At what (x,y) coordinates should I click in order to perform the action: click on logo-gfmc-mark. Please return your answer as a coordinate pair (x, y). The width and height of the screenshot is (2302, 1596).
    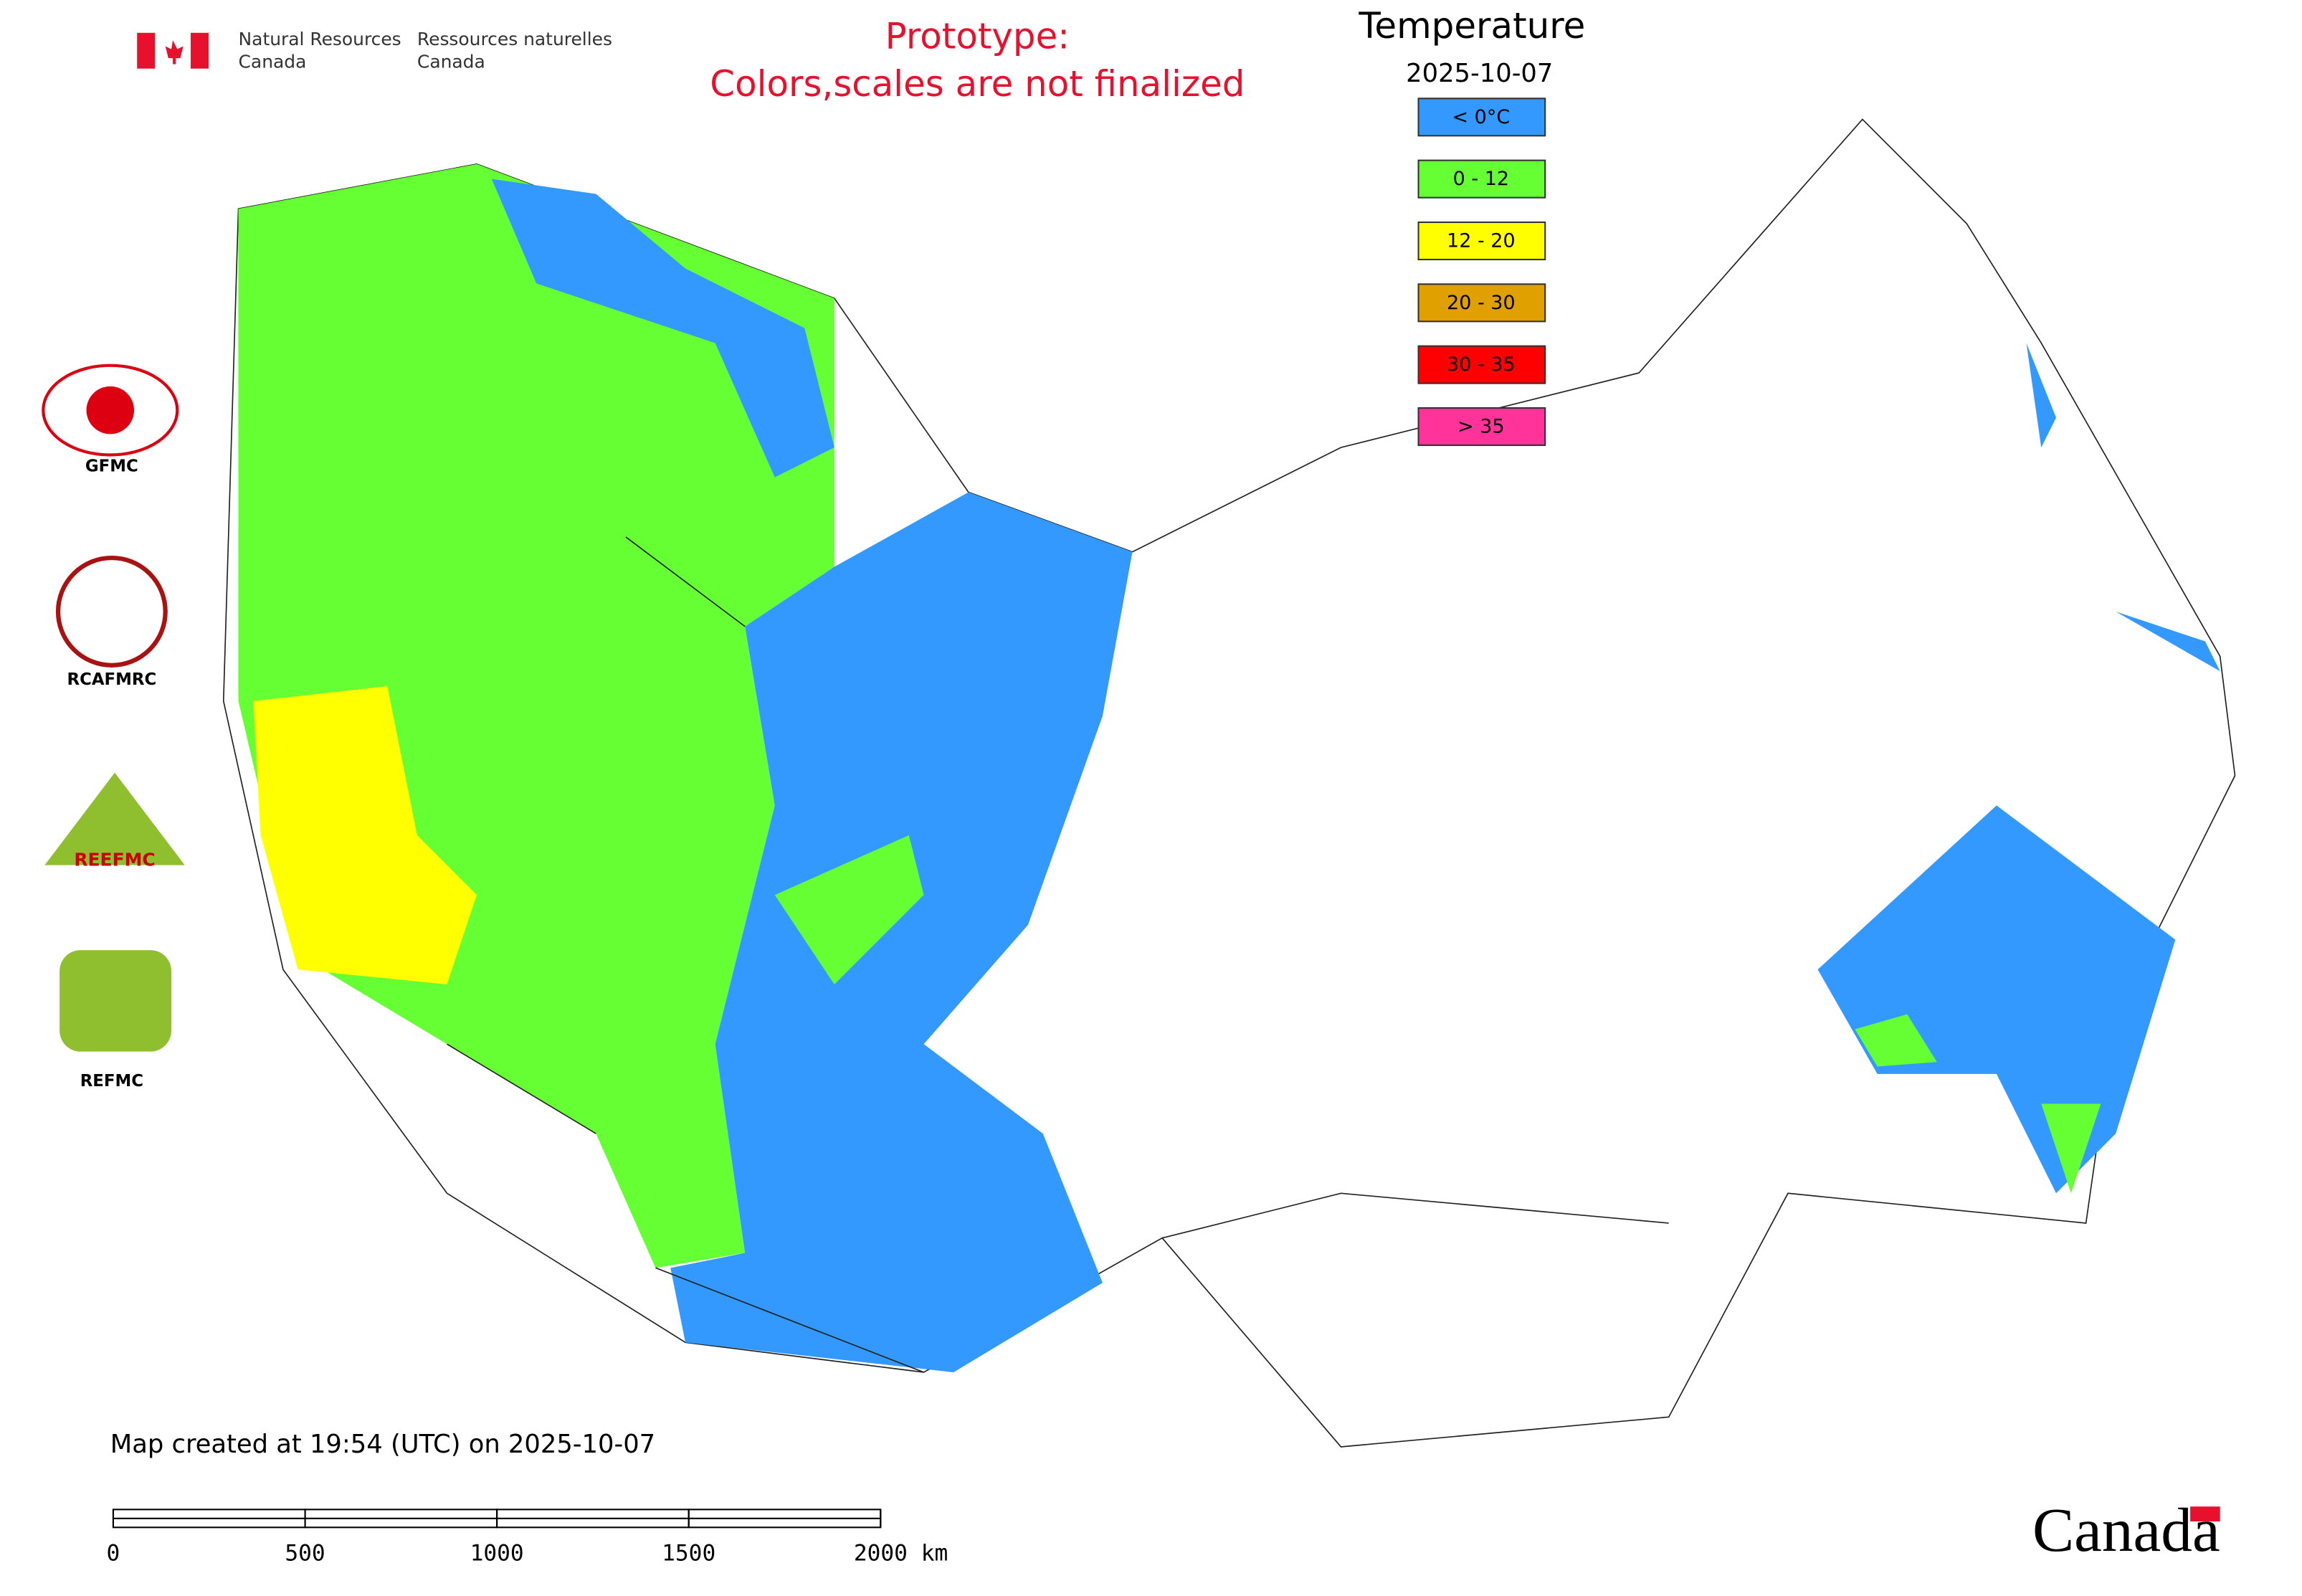
    Looking at the image, I should click on (111, 410).